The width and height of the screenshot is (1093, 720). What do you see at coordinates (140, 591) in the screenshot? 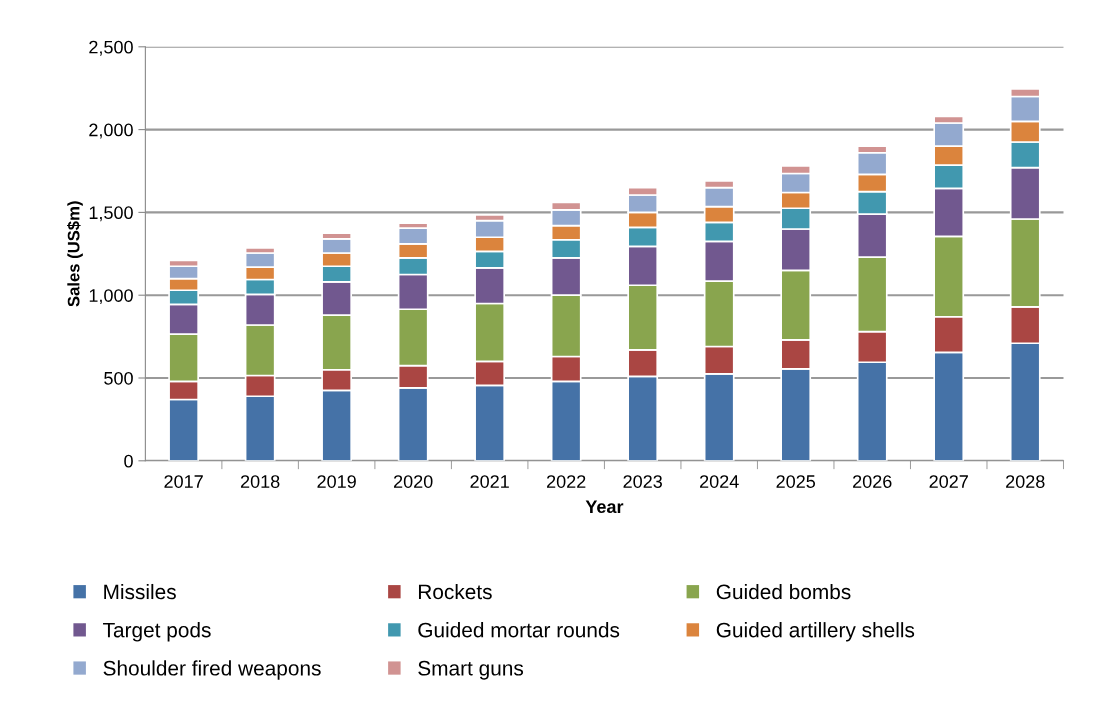
I see `legend-label: Missiles` at bounding box center [140, 591].